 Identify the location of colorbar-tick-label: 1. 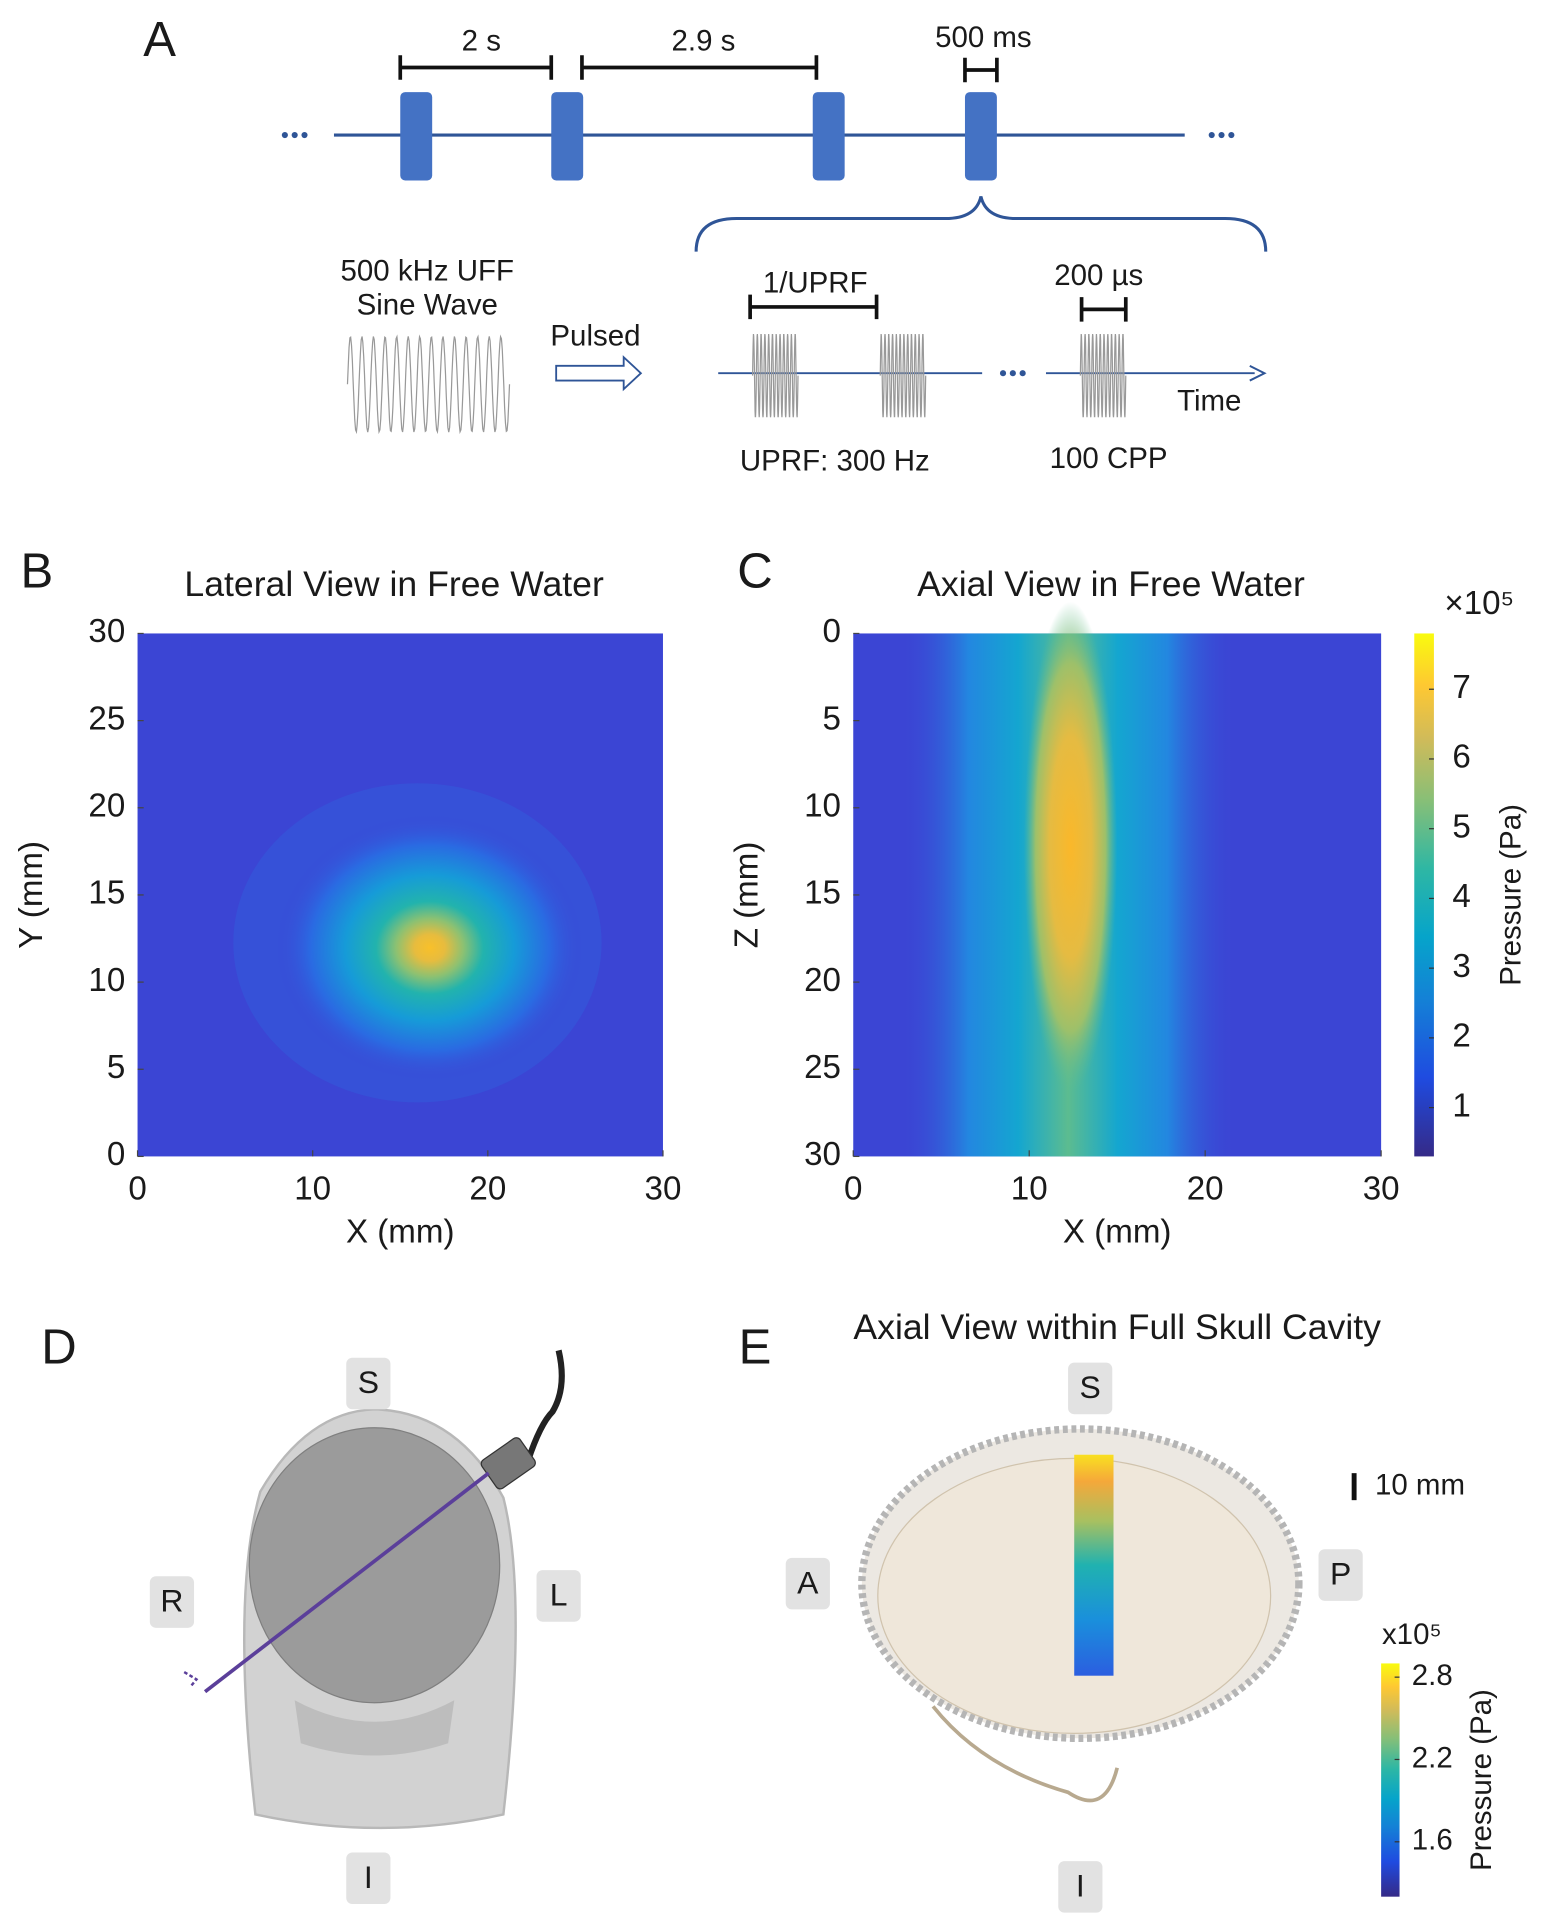
(1461, 1105).